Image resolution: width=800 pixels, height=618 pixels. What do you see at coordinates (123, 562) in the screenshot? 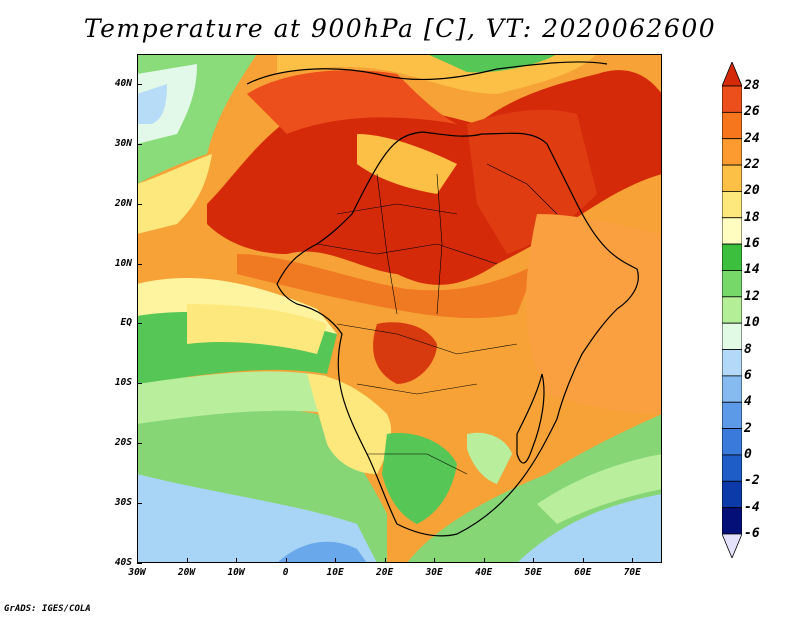
I see `lat-label-40s: 40S` at bounding box center [123, 562].